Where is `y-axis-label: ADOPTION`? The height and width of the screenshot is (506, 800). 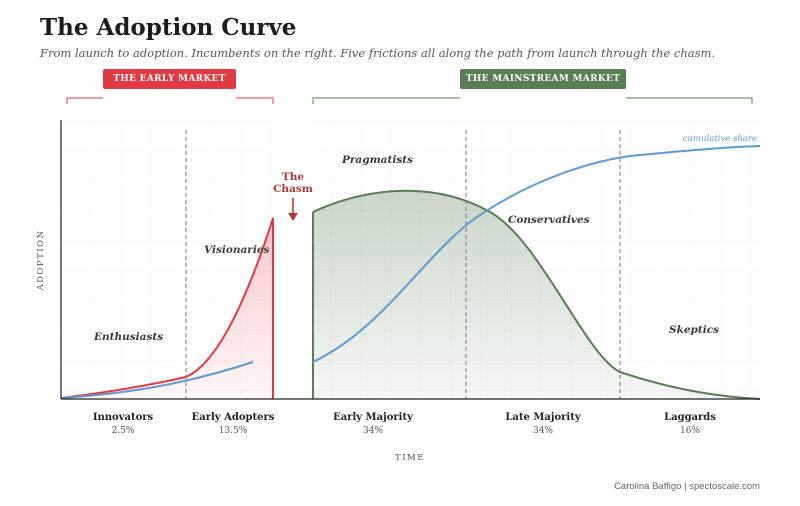 y-axis-label: ADOPTION is located at coordinates (41, 260).